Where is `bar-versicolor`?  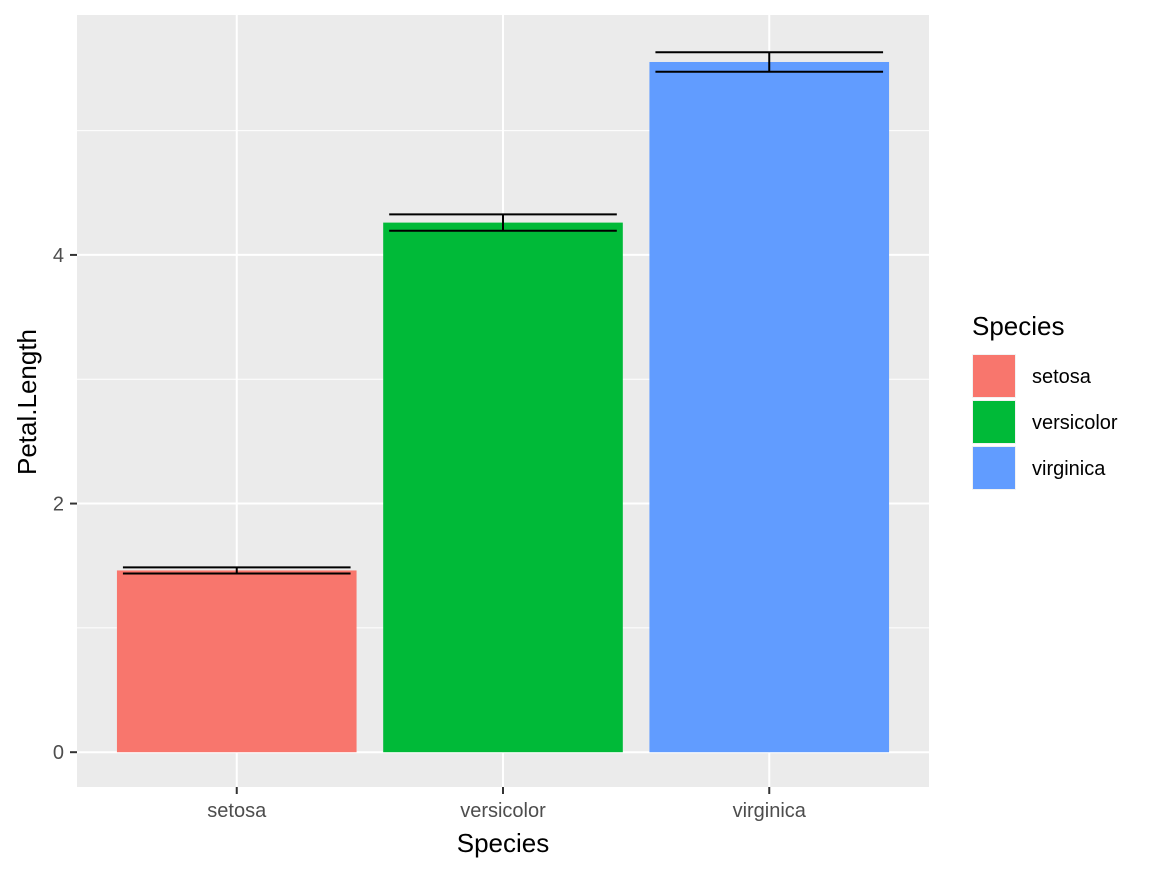
bar-versicolor is located at coordinates (503, 487).